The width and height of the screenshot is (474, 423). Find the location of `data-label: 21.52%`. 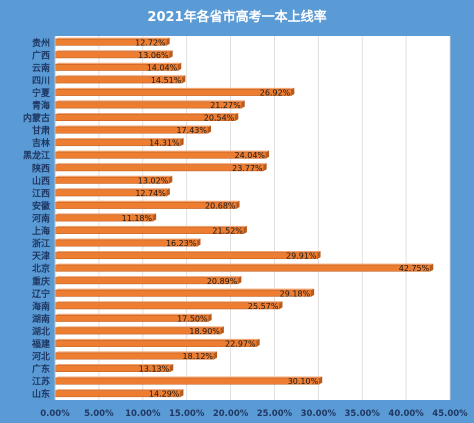

data-label: 21.52% is located at coordinates (227, 231).